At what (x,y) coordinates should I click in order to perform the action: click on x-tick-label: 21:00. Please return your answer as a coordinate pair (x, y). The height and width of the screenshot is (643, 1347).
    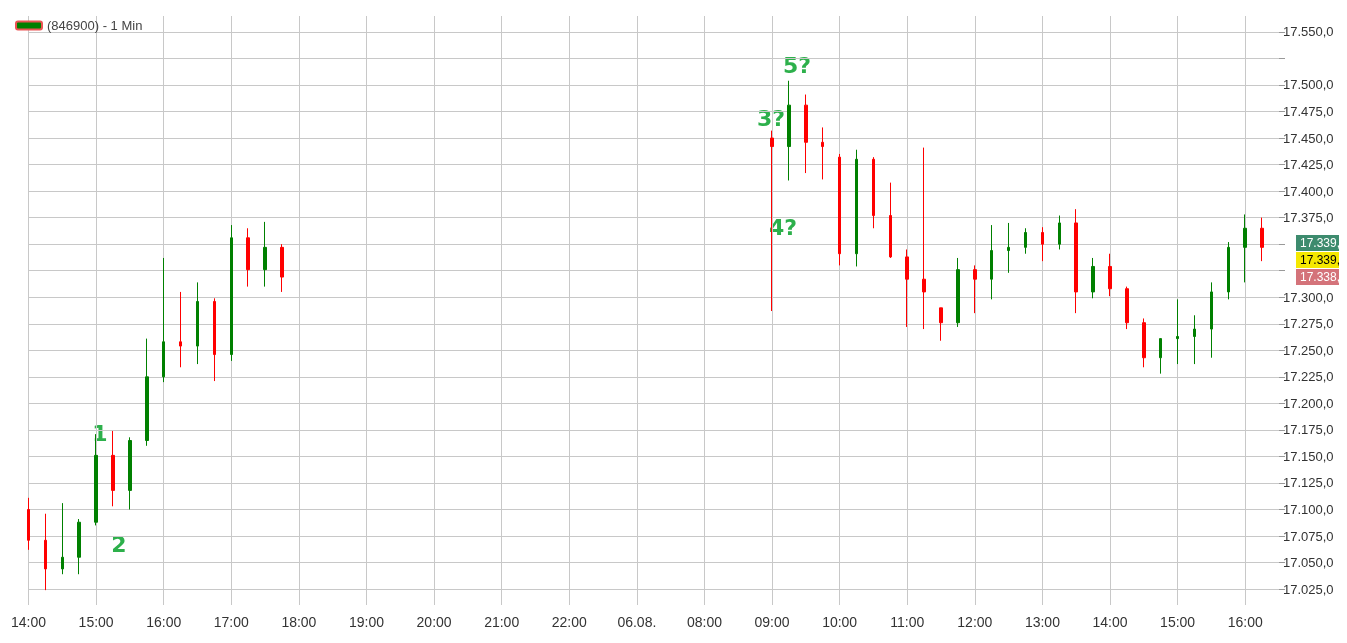
    Looking at the image, I should click on (502, 622).